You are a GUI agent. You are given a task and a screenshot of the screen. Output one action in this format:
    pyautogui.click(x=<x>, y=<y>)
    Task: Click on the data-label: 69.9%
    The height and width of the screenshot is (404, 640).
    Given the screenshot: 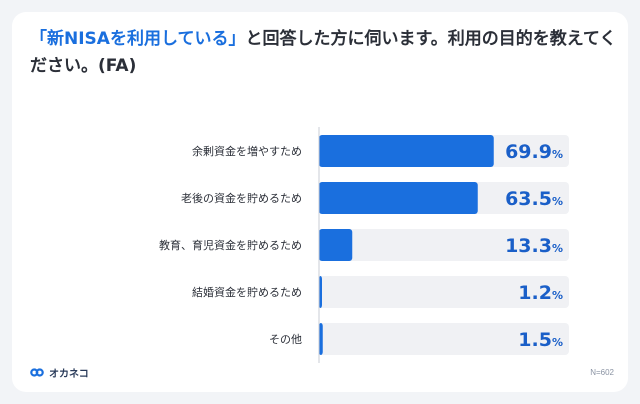 What is the action you would take?
    pyautogui.click(x=534, y=152)
    